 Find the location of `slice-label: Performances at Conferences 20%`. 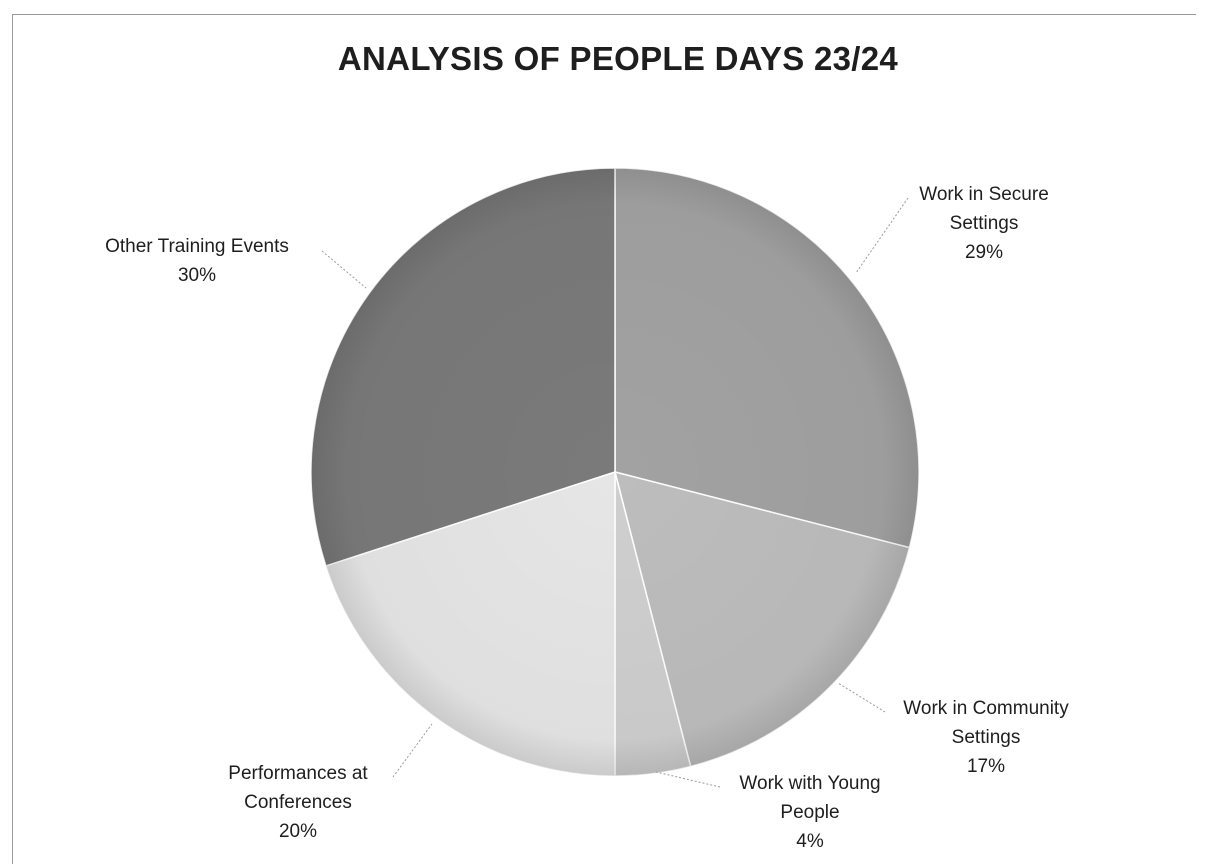

slice-label: Performances at Conferences 20% is located at coordinates (298, 802).